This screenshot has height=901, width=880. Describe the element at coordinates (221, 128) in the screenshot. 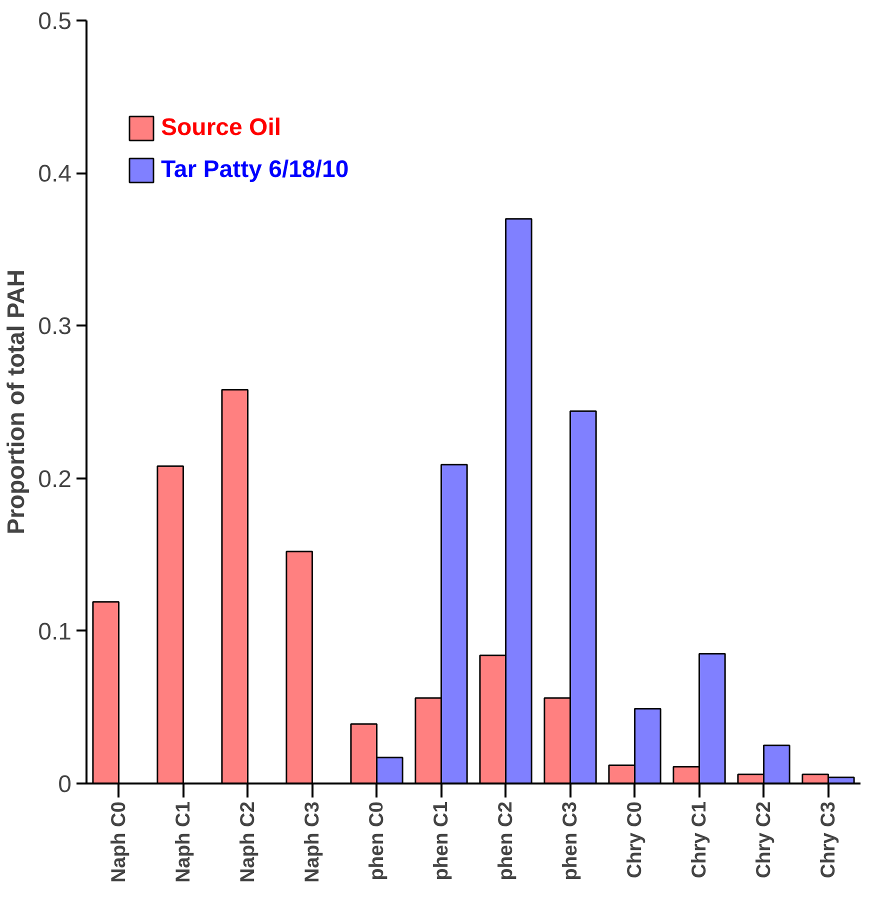

I see `legend-label: Source Oil` at that location.